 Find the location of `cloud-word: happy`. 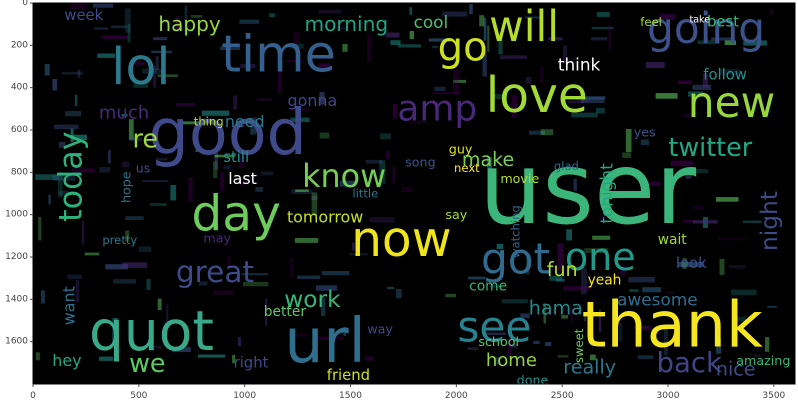

cloud-word: happy is located at coordinates (189, 24).